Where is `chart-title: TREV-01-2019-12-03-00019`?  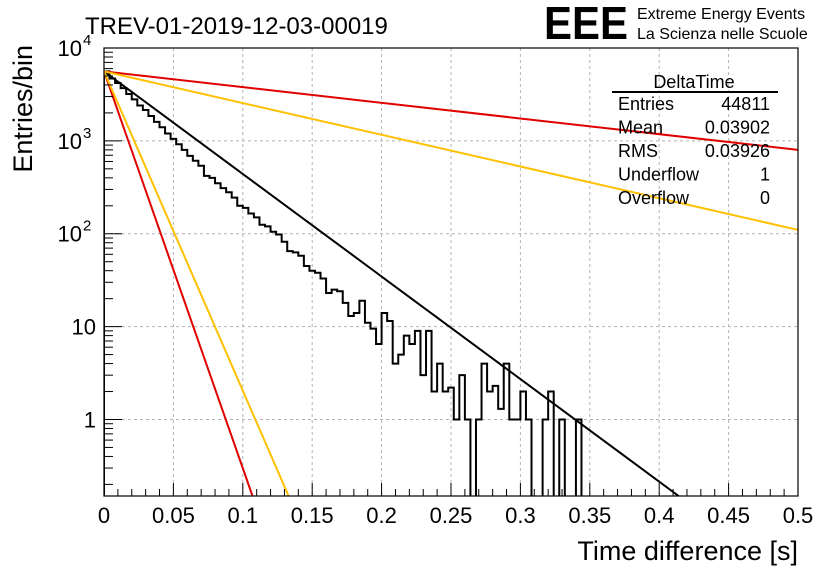
chart-title: TREV-01-2019-12-03-00019 is located at coordinates (236, 26).